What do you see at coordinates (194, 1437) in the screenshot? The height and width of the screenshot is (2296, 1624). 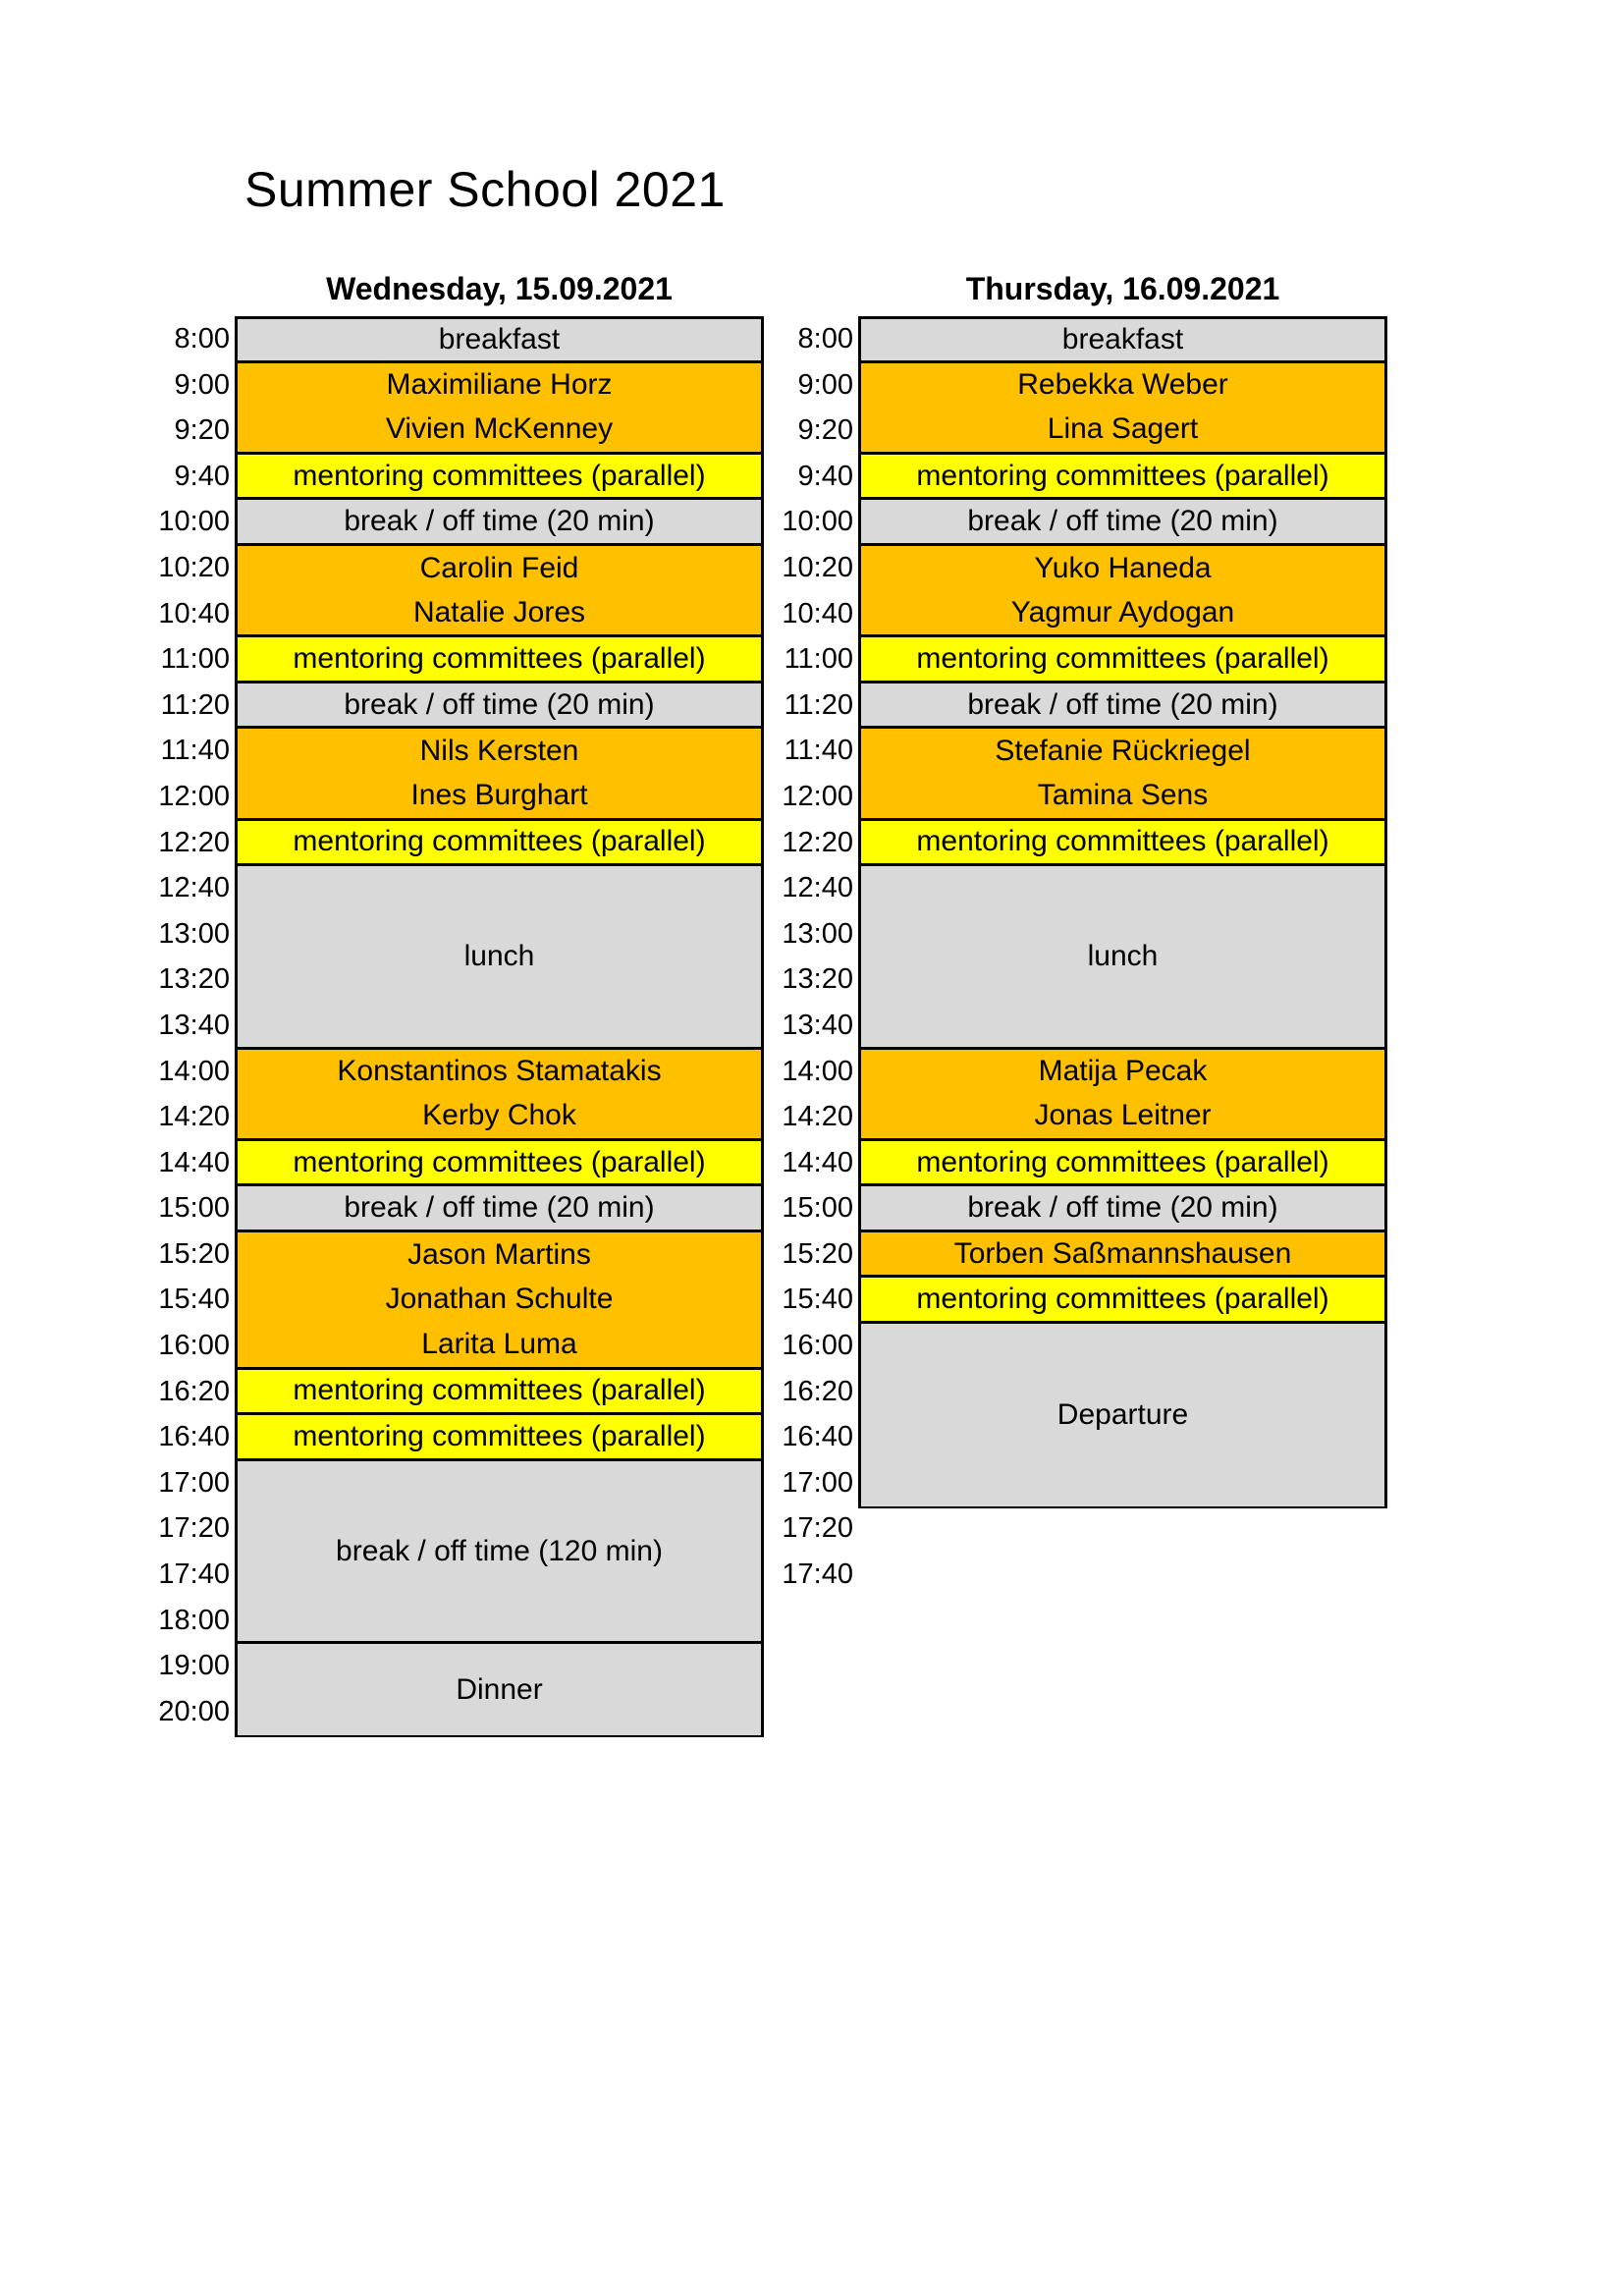 I see `time-label: 16:40` at bounding box center [194, 1437].